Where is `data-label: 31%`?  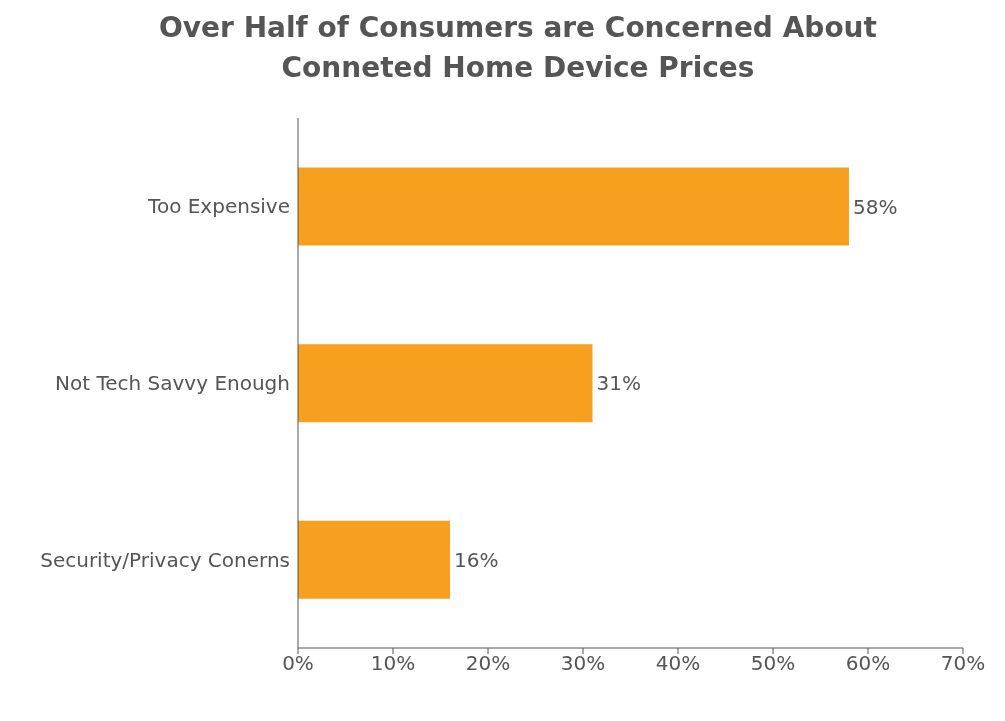 data-label: 31% is located at coordinates (618, 383).